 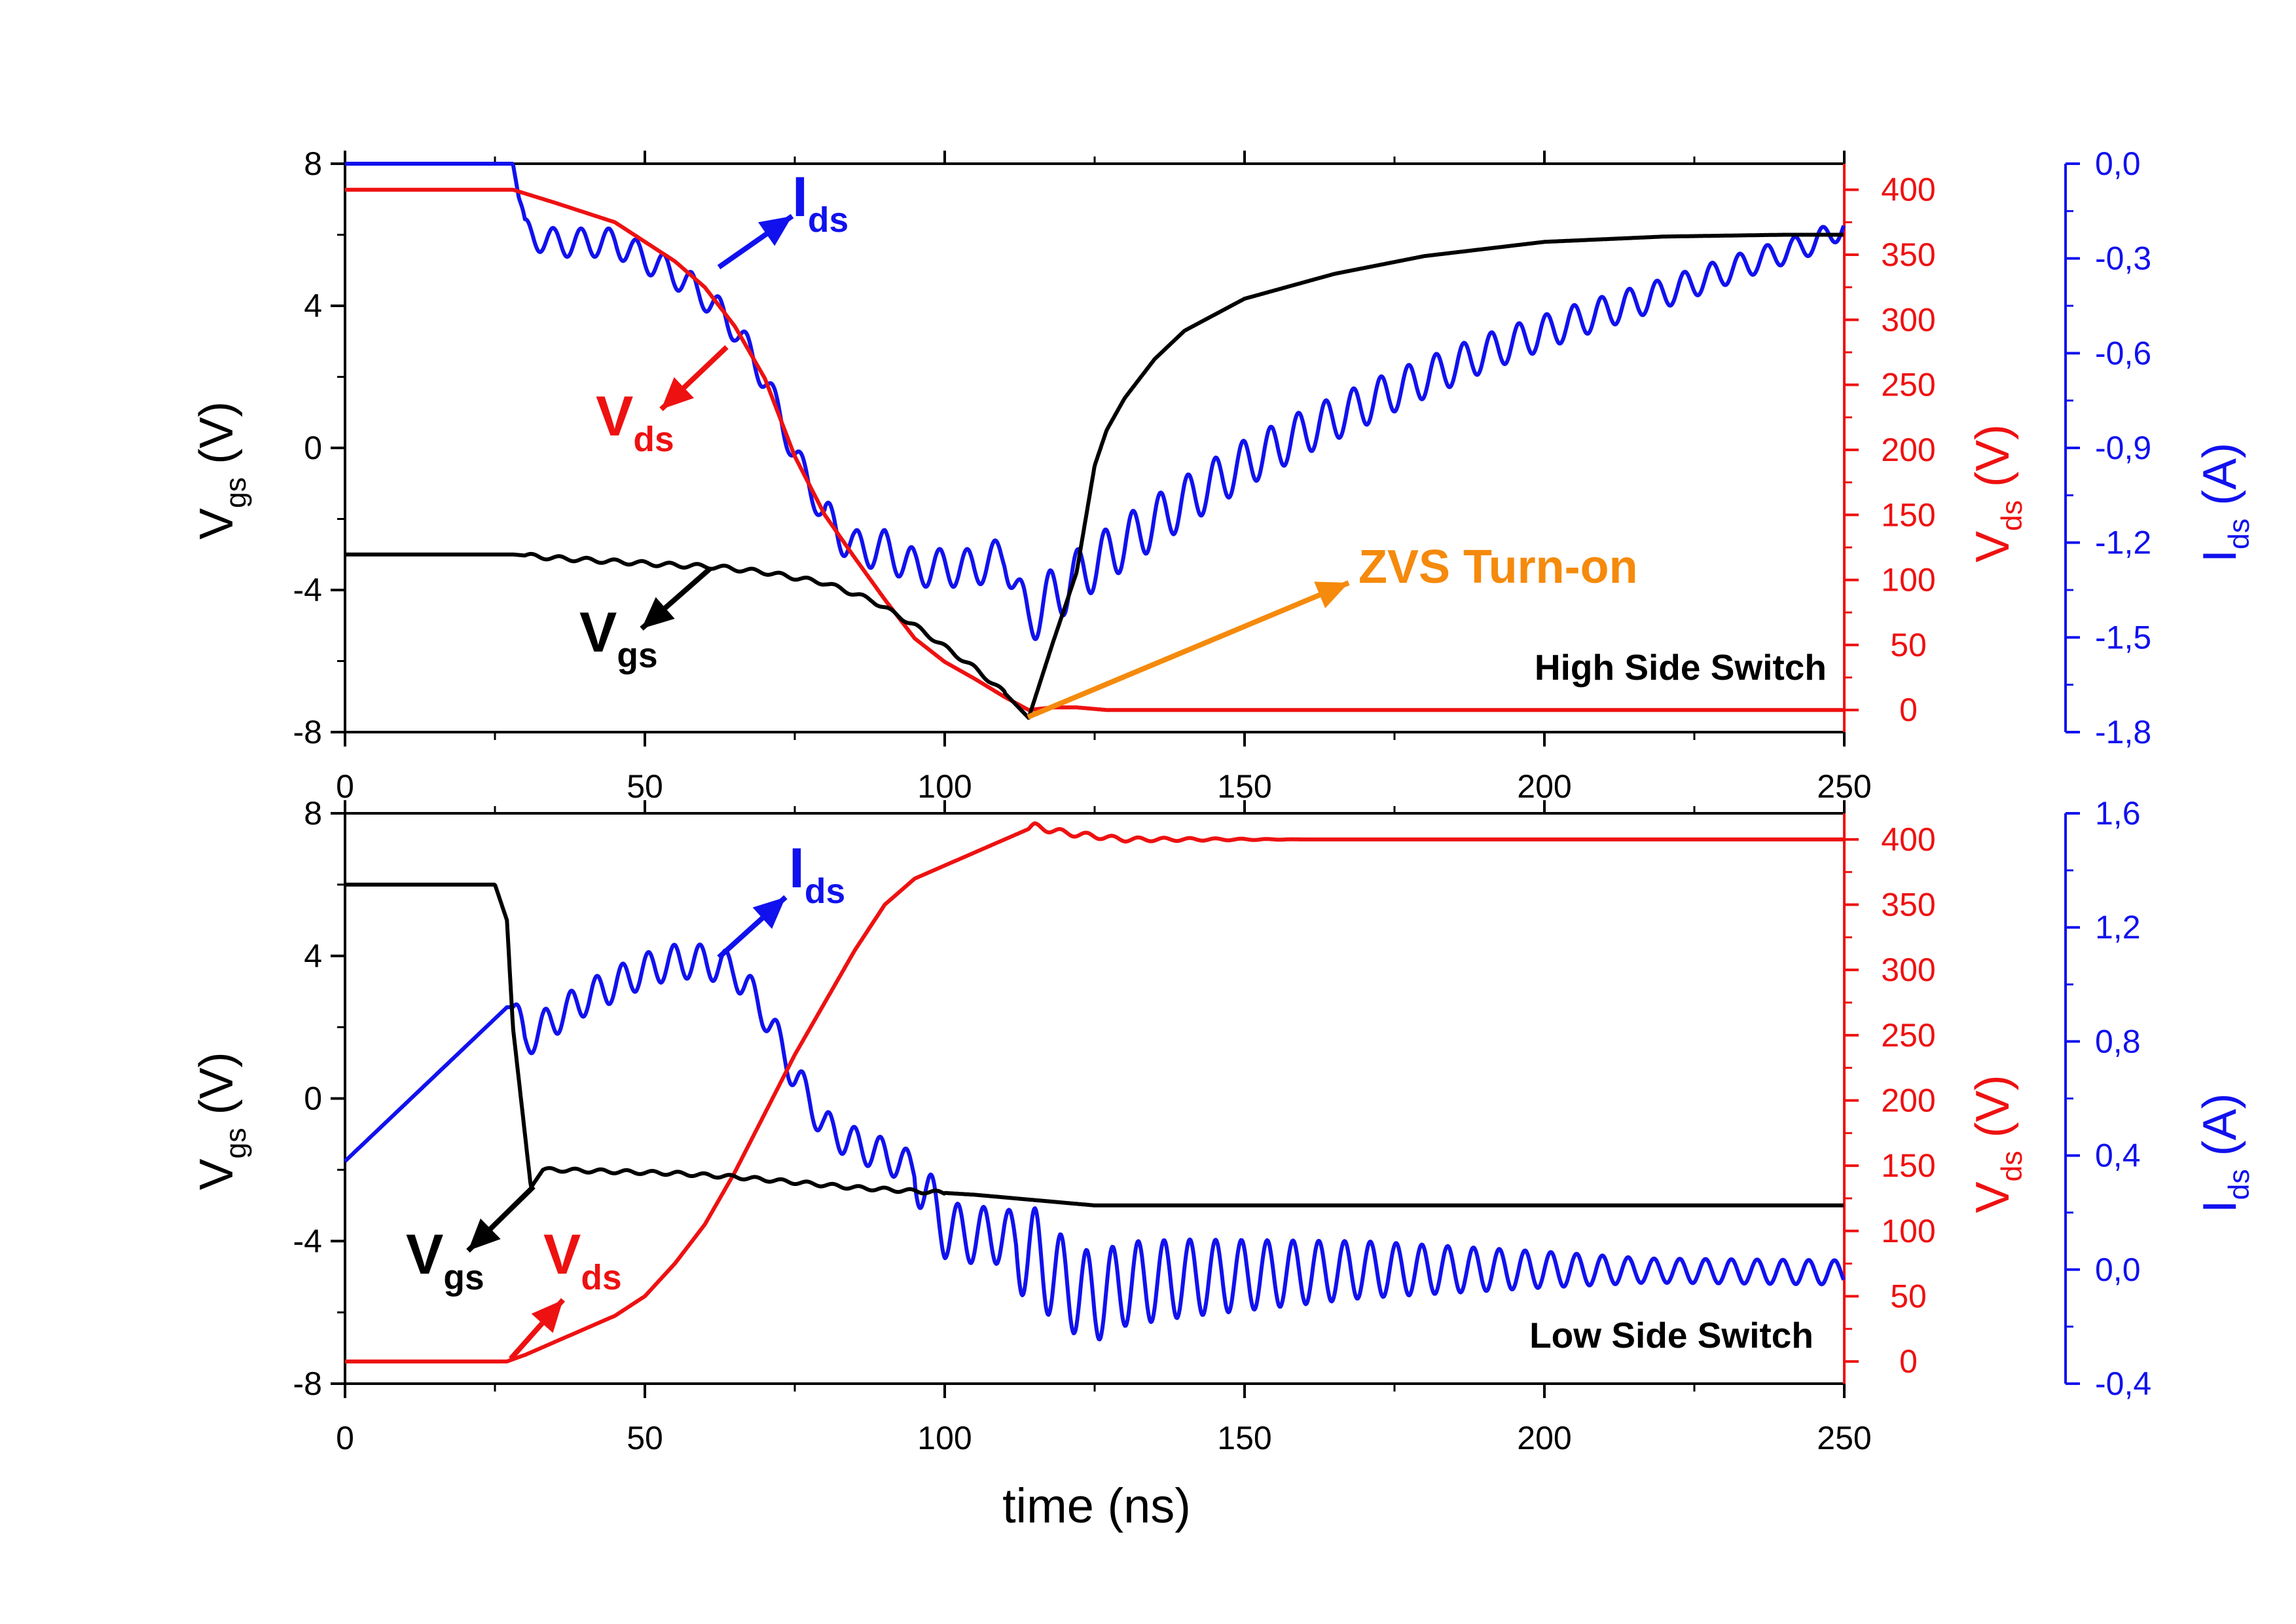 I want to click on series-vgs, so click(x=1094, y=1045).